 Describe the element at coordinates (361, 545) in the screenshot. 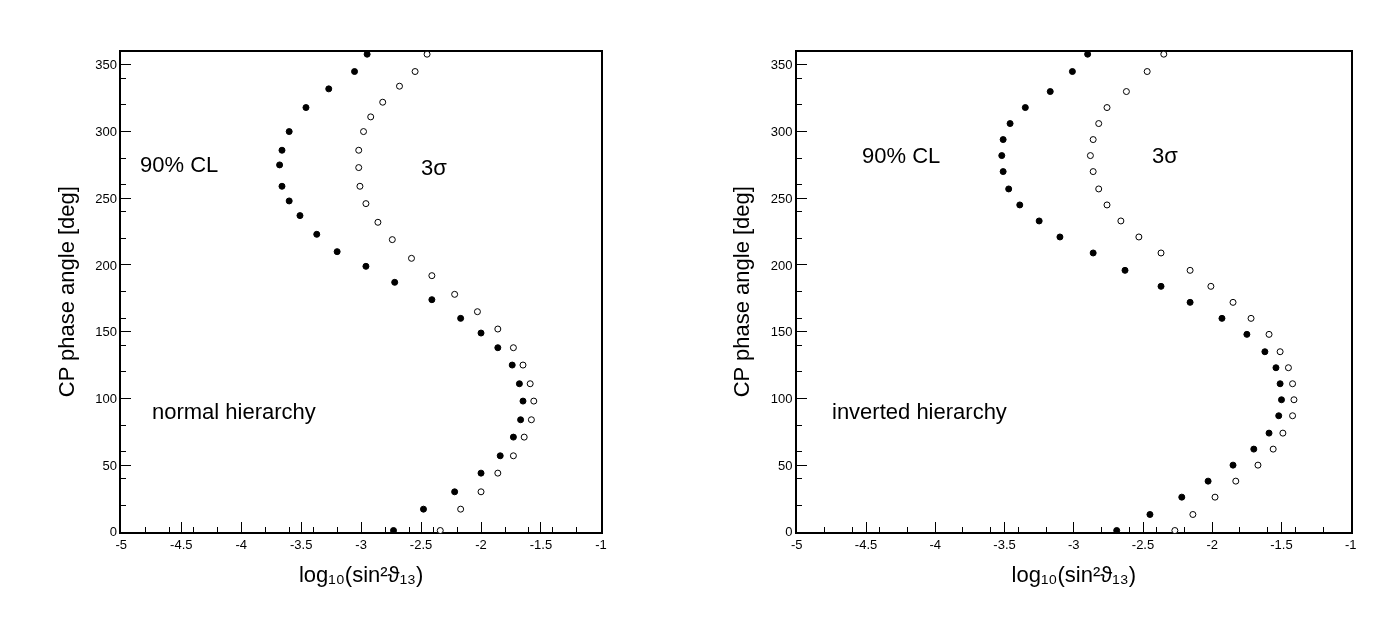

I see `x-tick-label: -3` at that location.